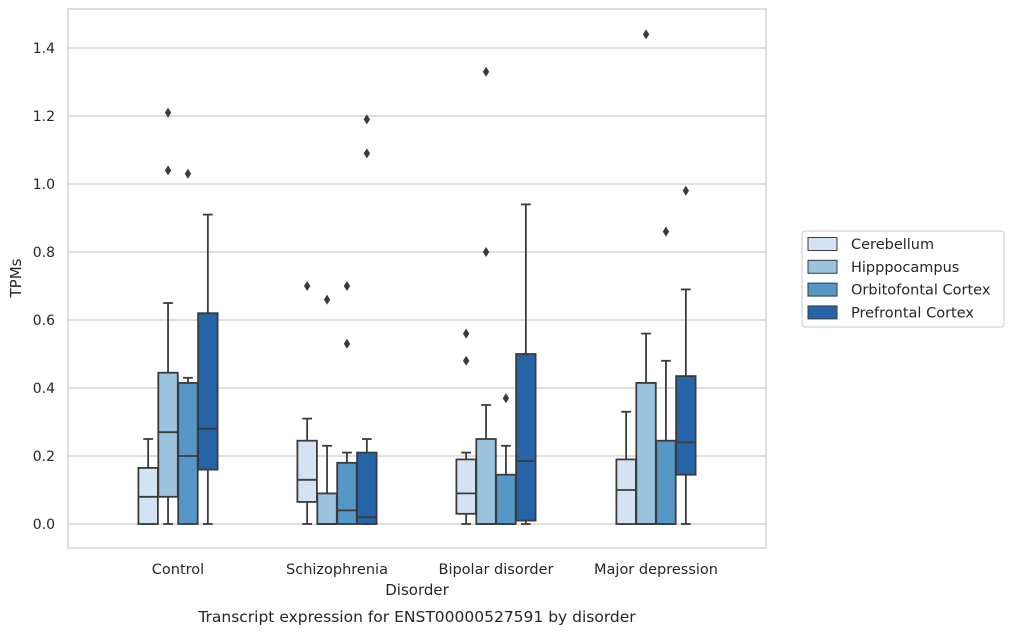 The height and width of the screenshot is (634, 1014). I want to click on legend-frame, so click(903, 279).